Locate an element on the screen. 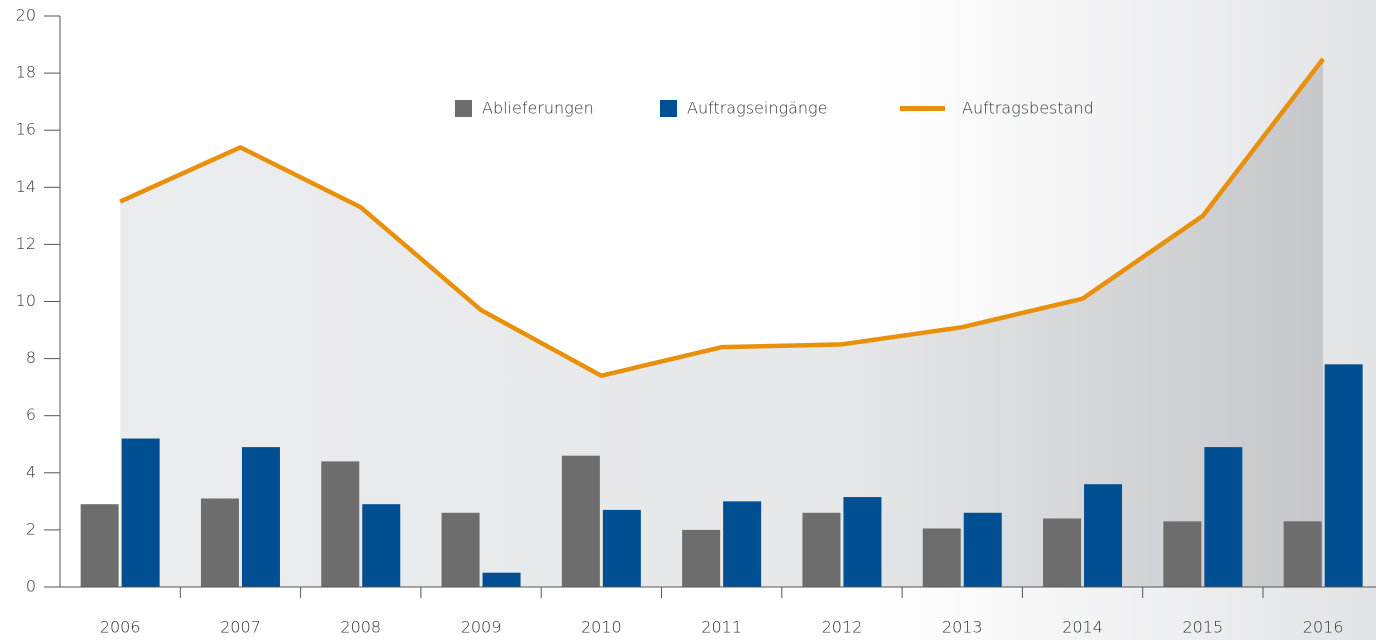  x-tick-label: 2016 is located at coordinates (1323, 627).